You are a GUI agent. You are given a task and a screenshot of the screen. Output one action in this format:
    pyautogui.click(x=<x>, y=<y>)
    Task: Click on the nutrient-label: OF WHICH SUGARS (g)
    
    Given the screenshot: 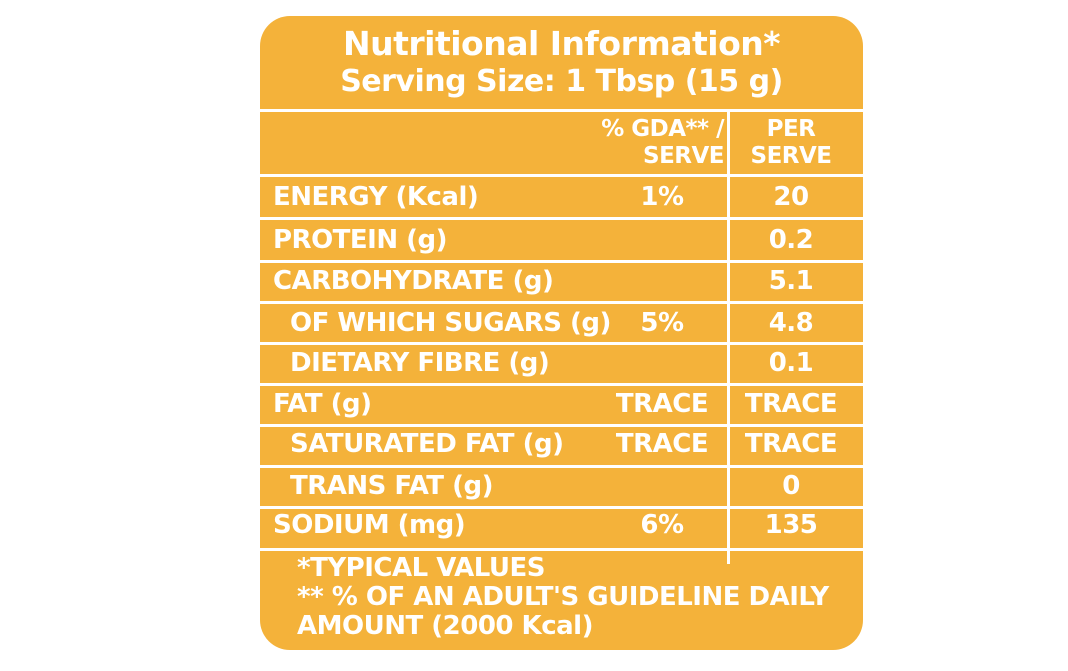 What is the action you would take?
    pyautogui.click(x=450, y=323)
    